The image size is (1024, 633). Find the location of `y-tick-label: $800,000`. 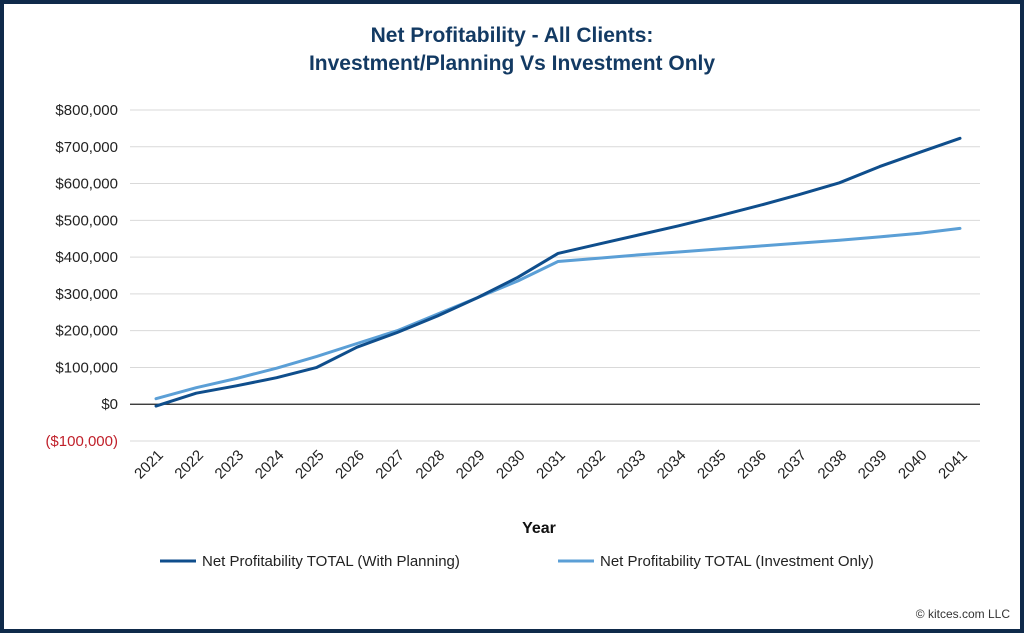

y-tick-label: $800,000 is located at coordinates (86, 110).